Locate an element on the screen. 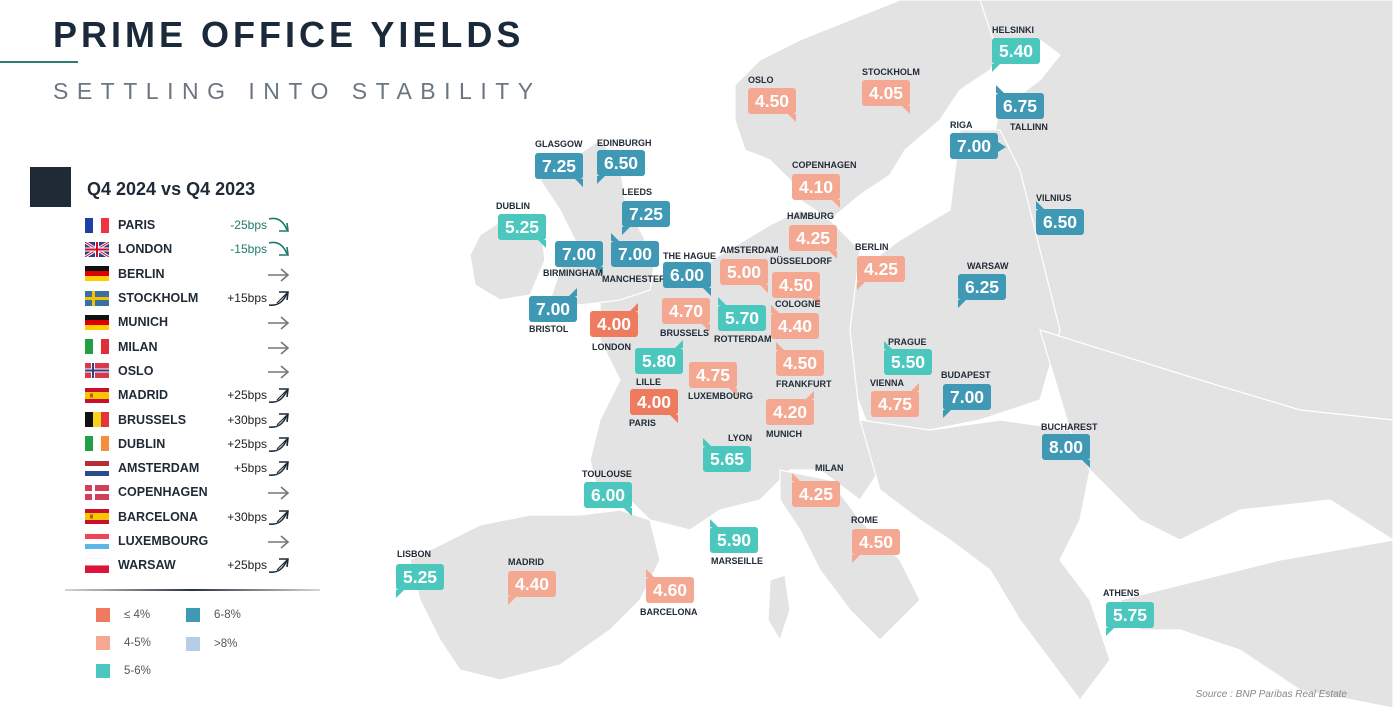 The width and height of the screenshot is (1393, 708). panel-title: Q4 2024 vs Q4 2023 is located at coordinates (171, 189).